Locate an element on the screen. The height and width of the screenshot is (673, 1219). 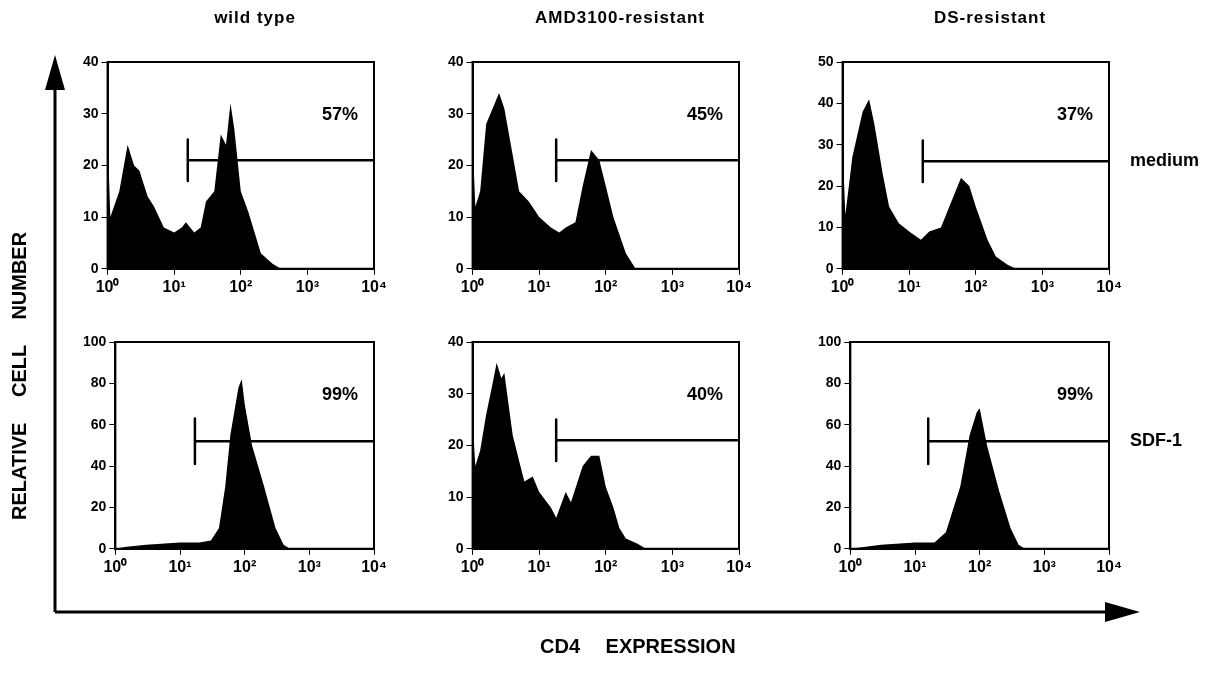
chart-title: DS-resistant is located at coordinates (990, 18).